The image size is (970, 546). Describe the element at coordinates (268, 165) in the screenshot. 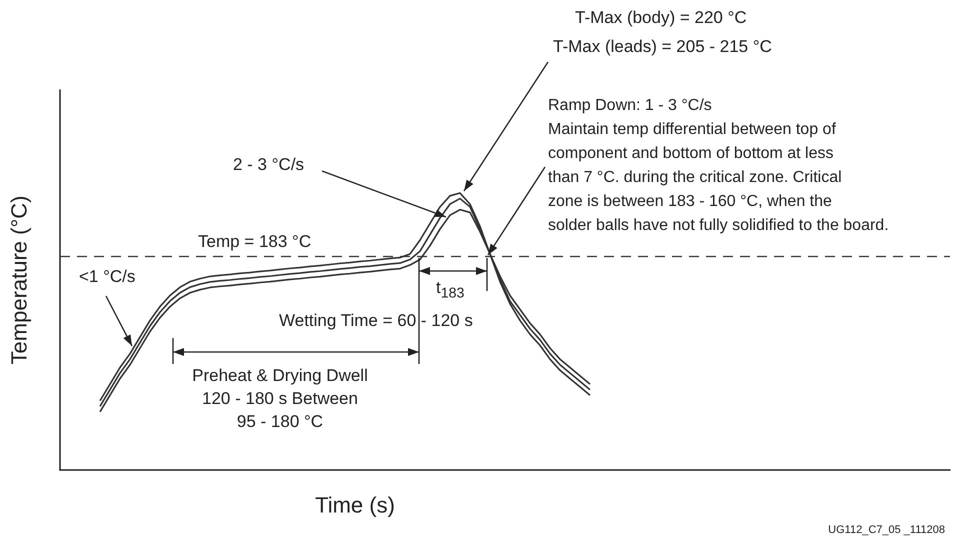

I see `text: 2 - 3 °C/s` at that location.